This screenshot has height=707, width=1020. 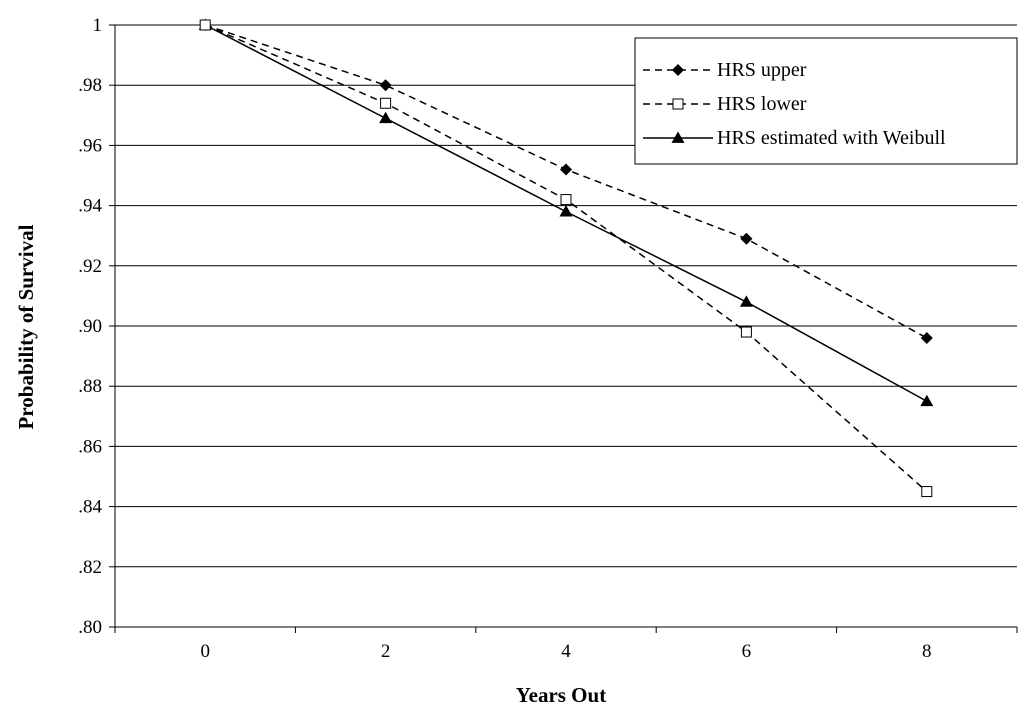 I want to click on y-tick-label: .80, so click(x=90, y=627).